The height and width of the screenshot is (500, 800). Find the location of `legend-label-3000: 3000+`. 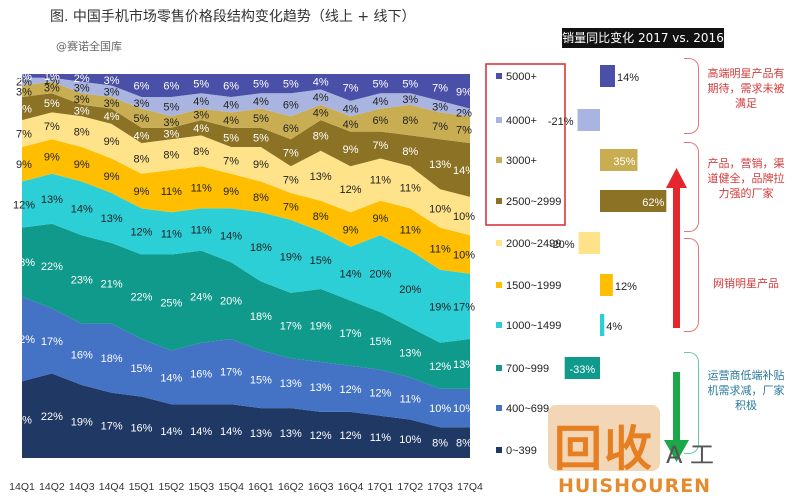

legend-label-3000: 3000+ is located at coordinates (521, 161).